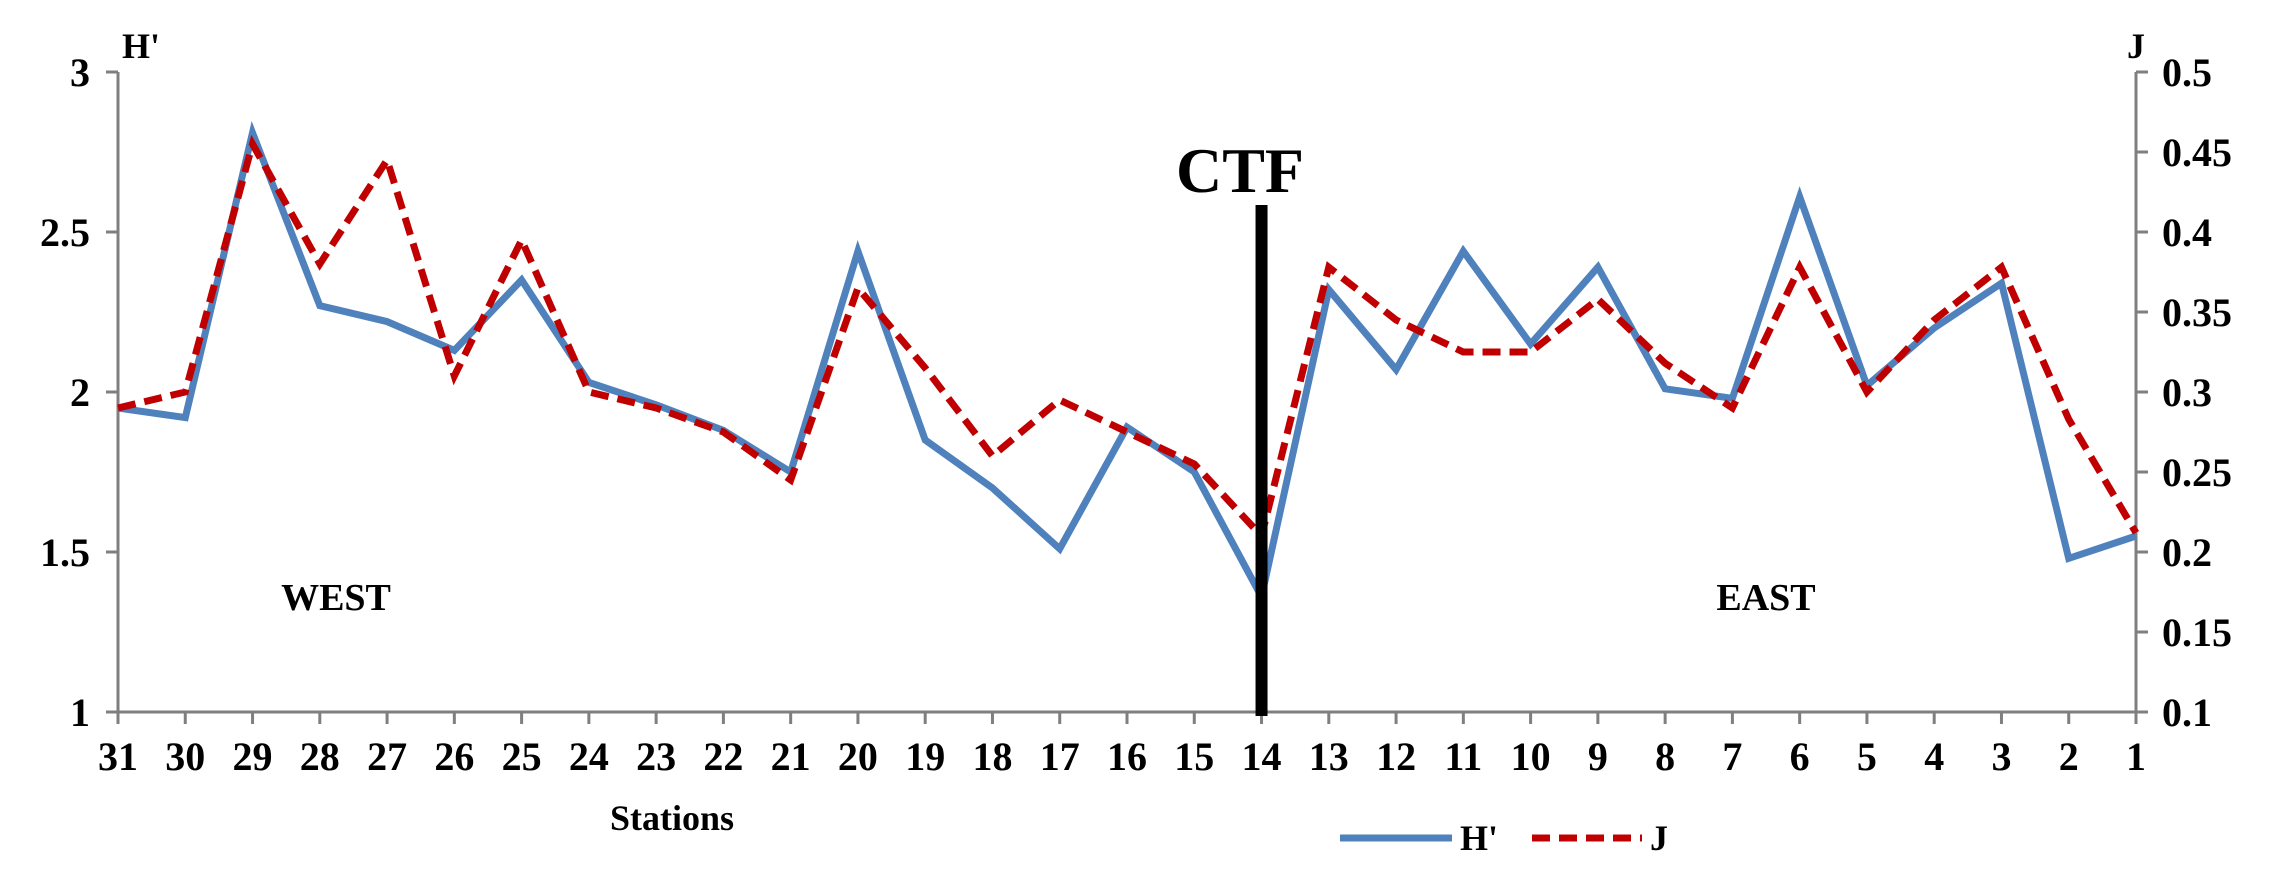 This screenshot has height=873, width=2275. What do you see at coordinates (2187, 232) in the screenshot?
I see `right-tick-label: 0.4` at bounding box center [2187, 232].